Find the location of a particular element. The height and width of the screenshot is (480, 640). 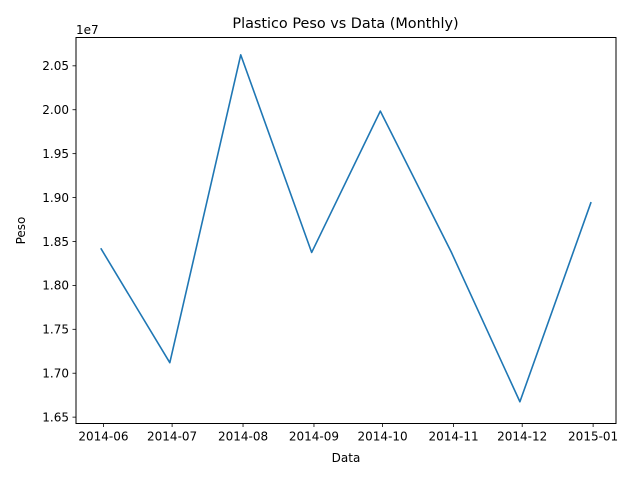

y-tick-label: 2.00 is located at coordinates (55, 110).